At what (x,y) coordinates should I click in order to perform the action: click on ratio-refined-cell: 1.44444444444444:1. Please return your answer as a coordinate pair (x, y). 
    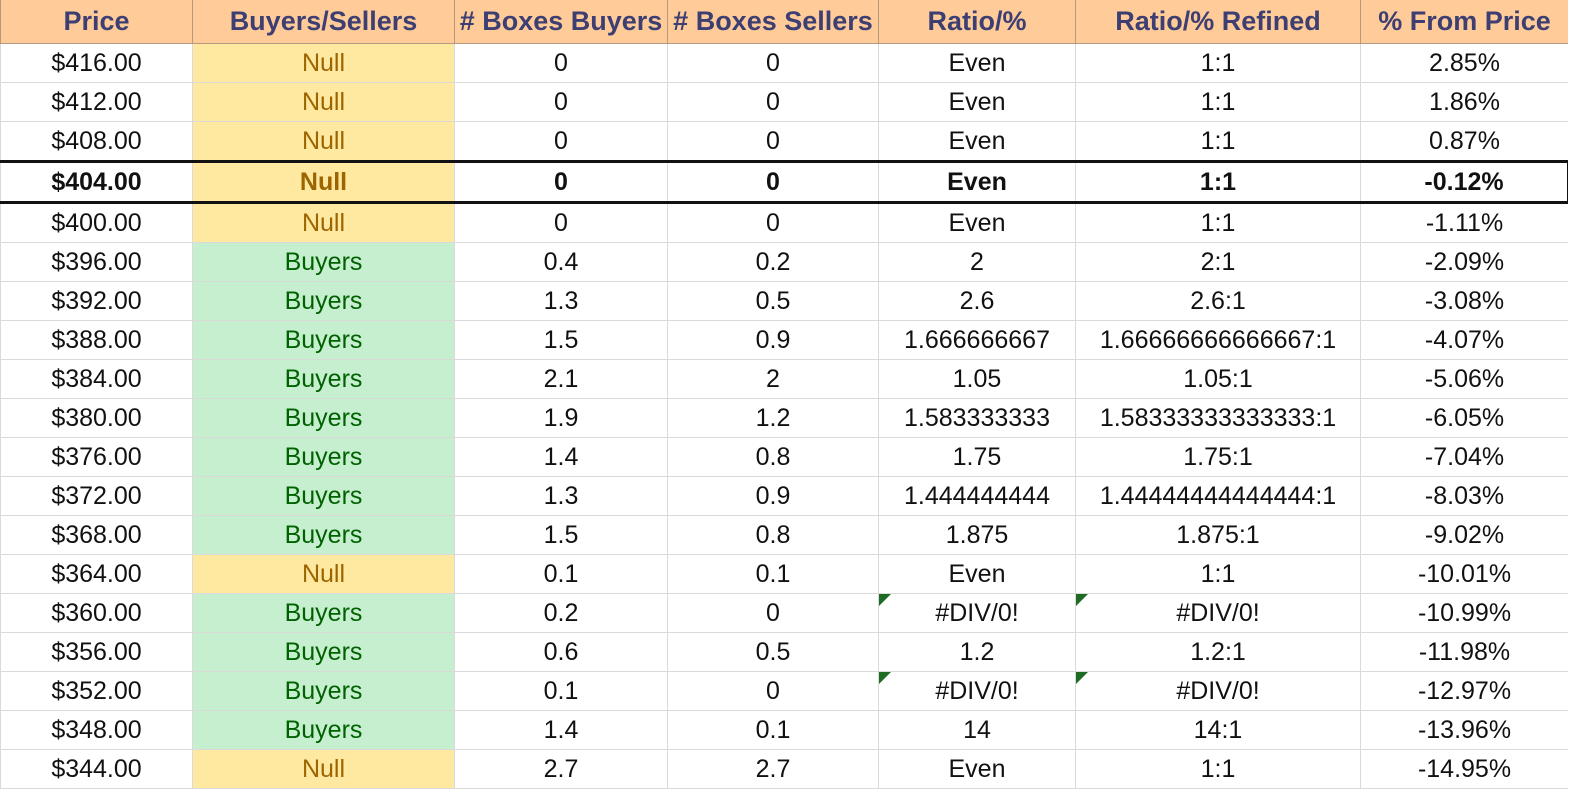
    Looking at the image, I should click on (1218, 496).